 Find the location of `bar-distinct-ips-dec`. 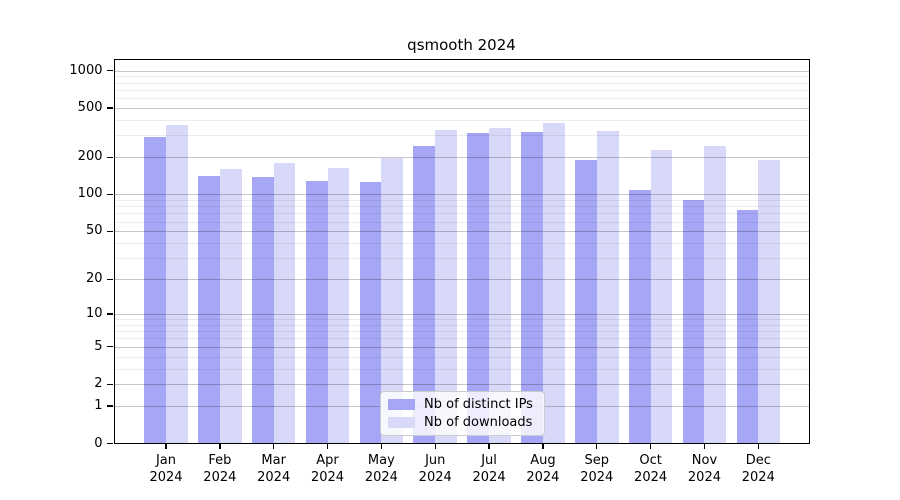

bar-distinct-ips-dec is located at coordinates (747, 327).